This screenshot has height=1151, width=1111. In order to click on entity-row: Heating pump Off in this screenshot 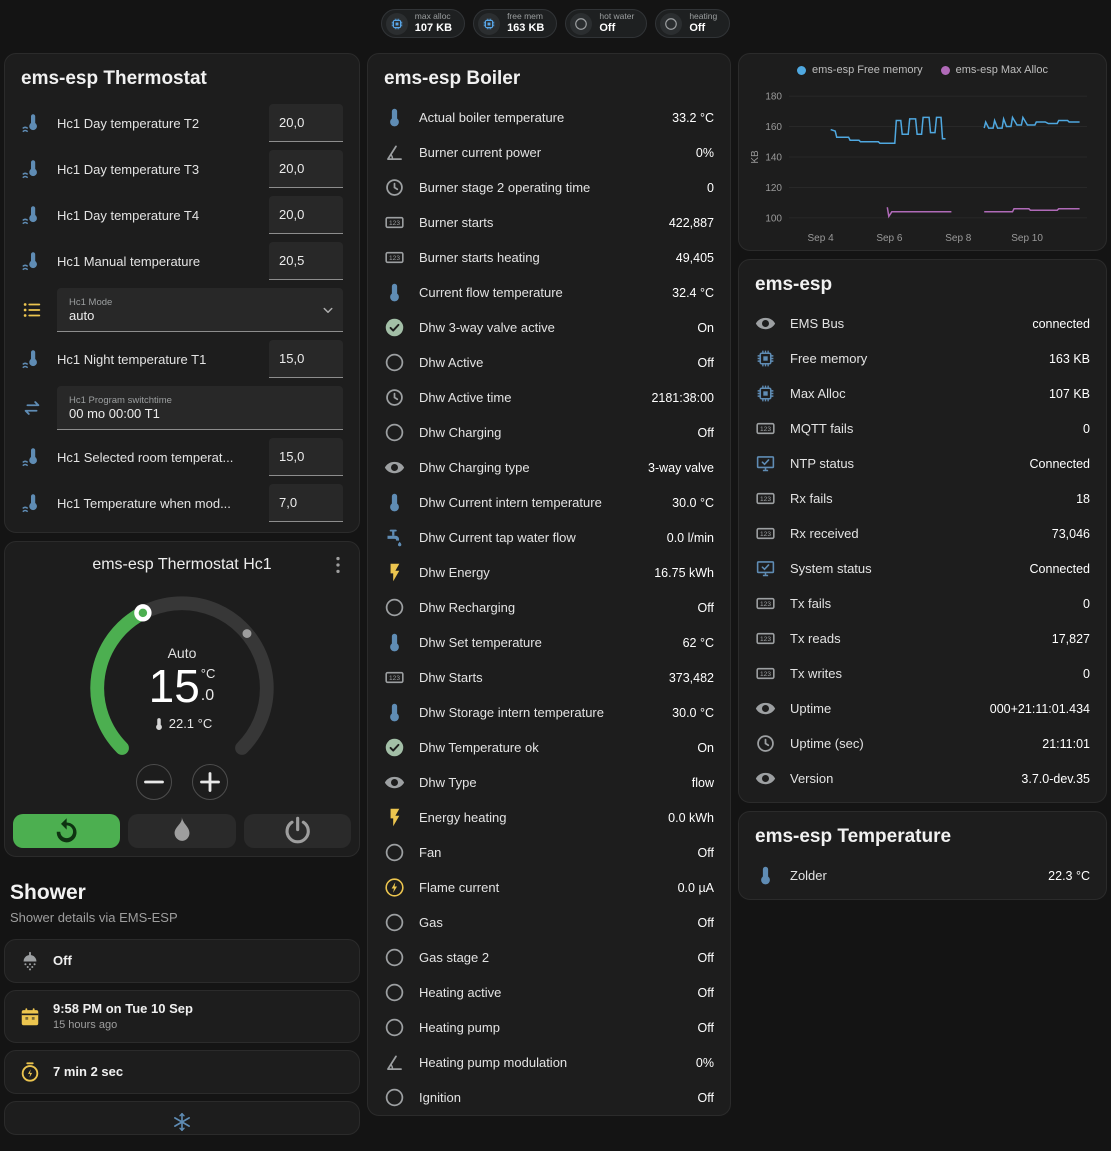, I will do `click(549, 1027)`.